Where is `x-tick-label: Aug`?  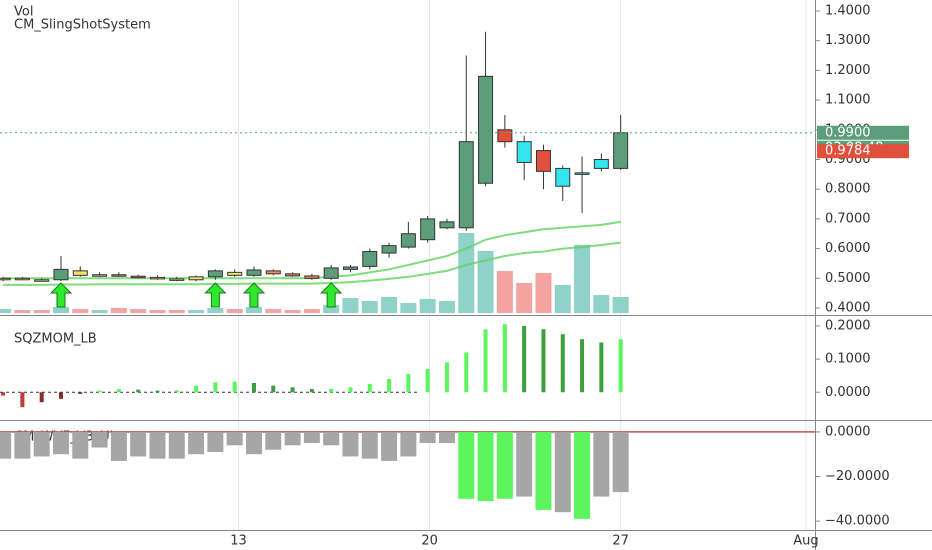
x-tick-label: Aug is located at coordinates (805, 541).